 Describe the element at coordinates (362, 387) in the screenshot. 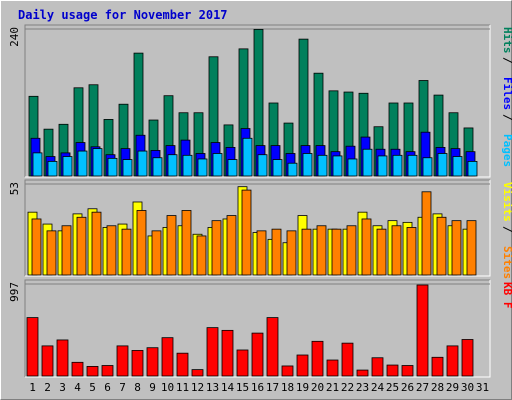

I see `x-tick-label-23: 23` at that location.